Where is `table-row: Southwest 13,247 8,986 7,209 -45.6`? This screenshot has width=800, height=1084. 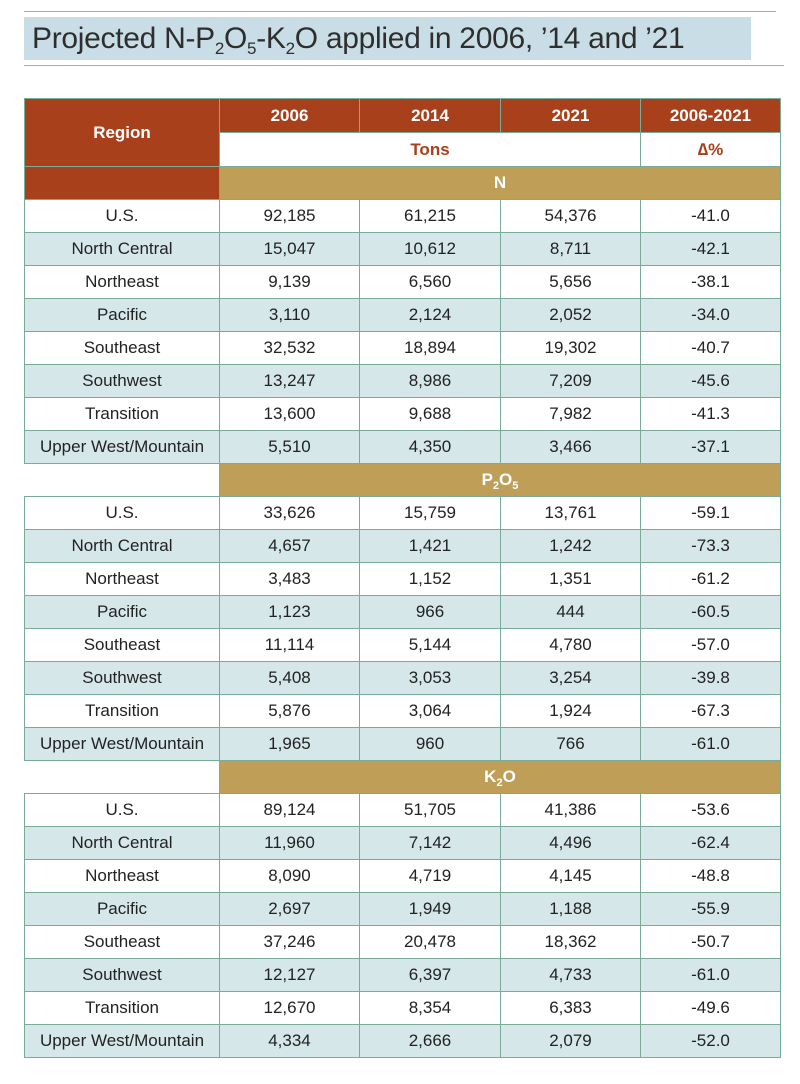
table-row: Southwest 13,247 8,986 7,209 -45.6 is located at coordinates (402, 381).